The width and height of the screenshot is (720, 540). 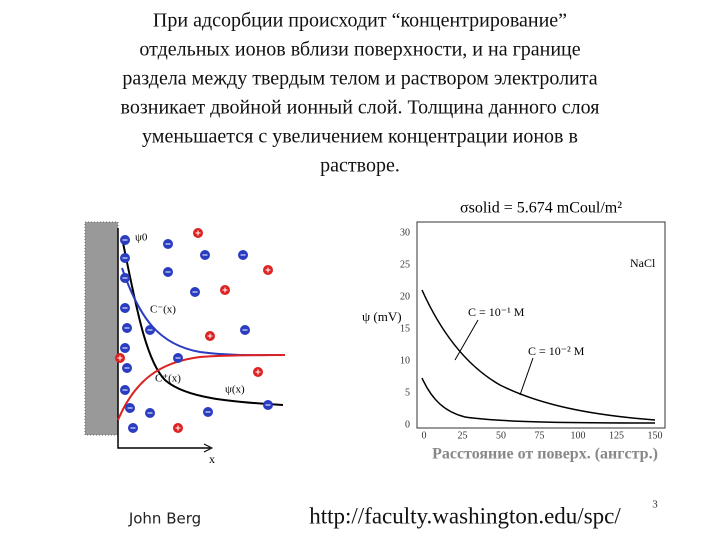 I want to click on curve-2-label: C = 10⁻² M, so click(x=556, y=351).